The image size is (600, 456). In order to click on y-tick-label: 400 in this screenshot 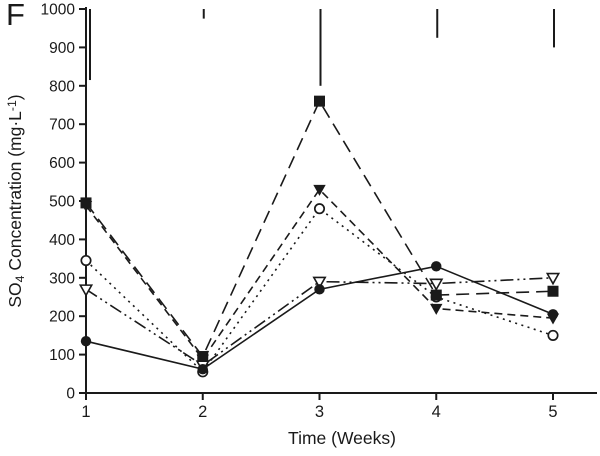, I will do `click(62, 240)`.